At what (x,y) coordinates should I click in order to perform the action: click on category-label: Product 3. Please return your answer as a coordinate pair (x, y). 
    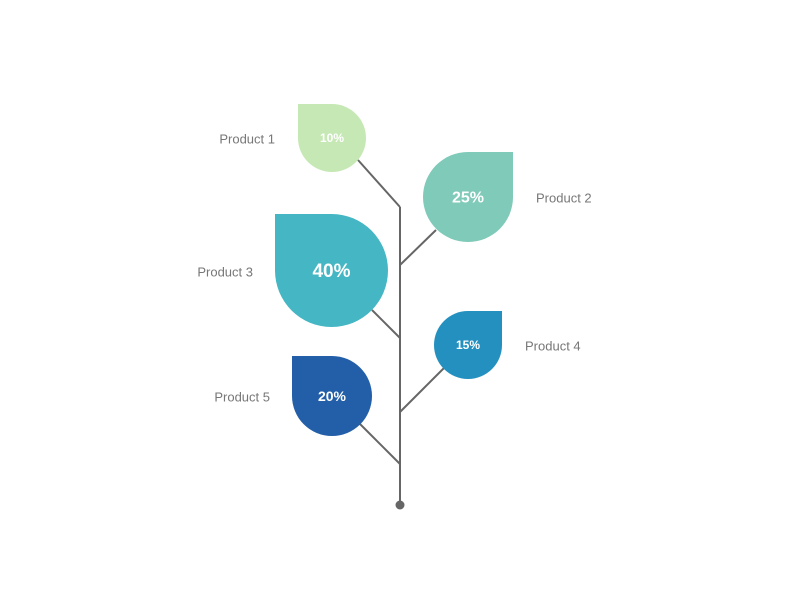
    Looking at the image, I should click on (225, 272).